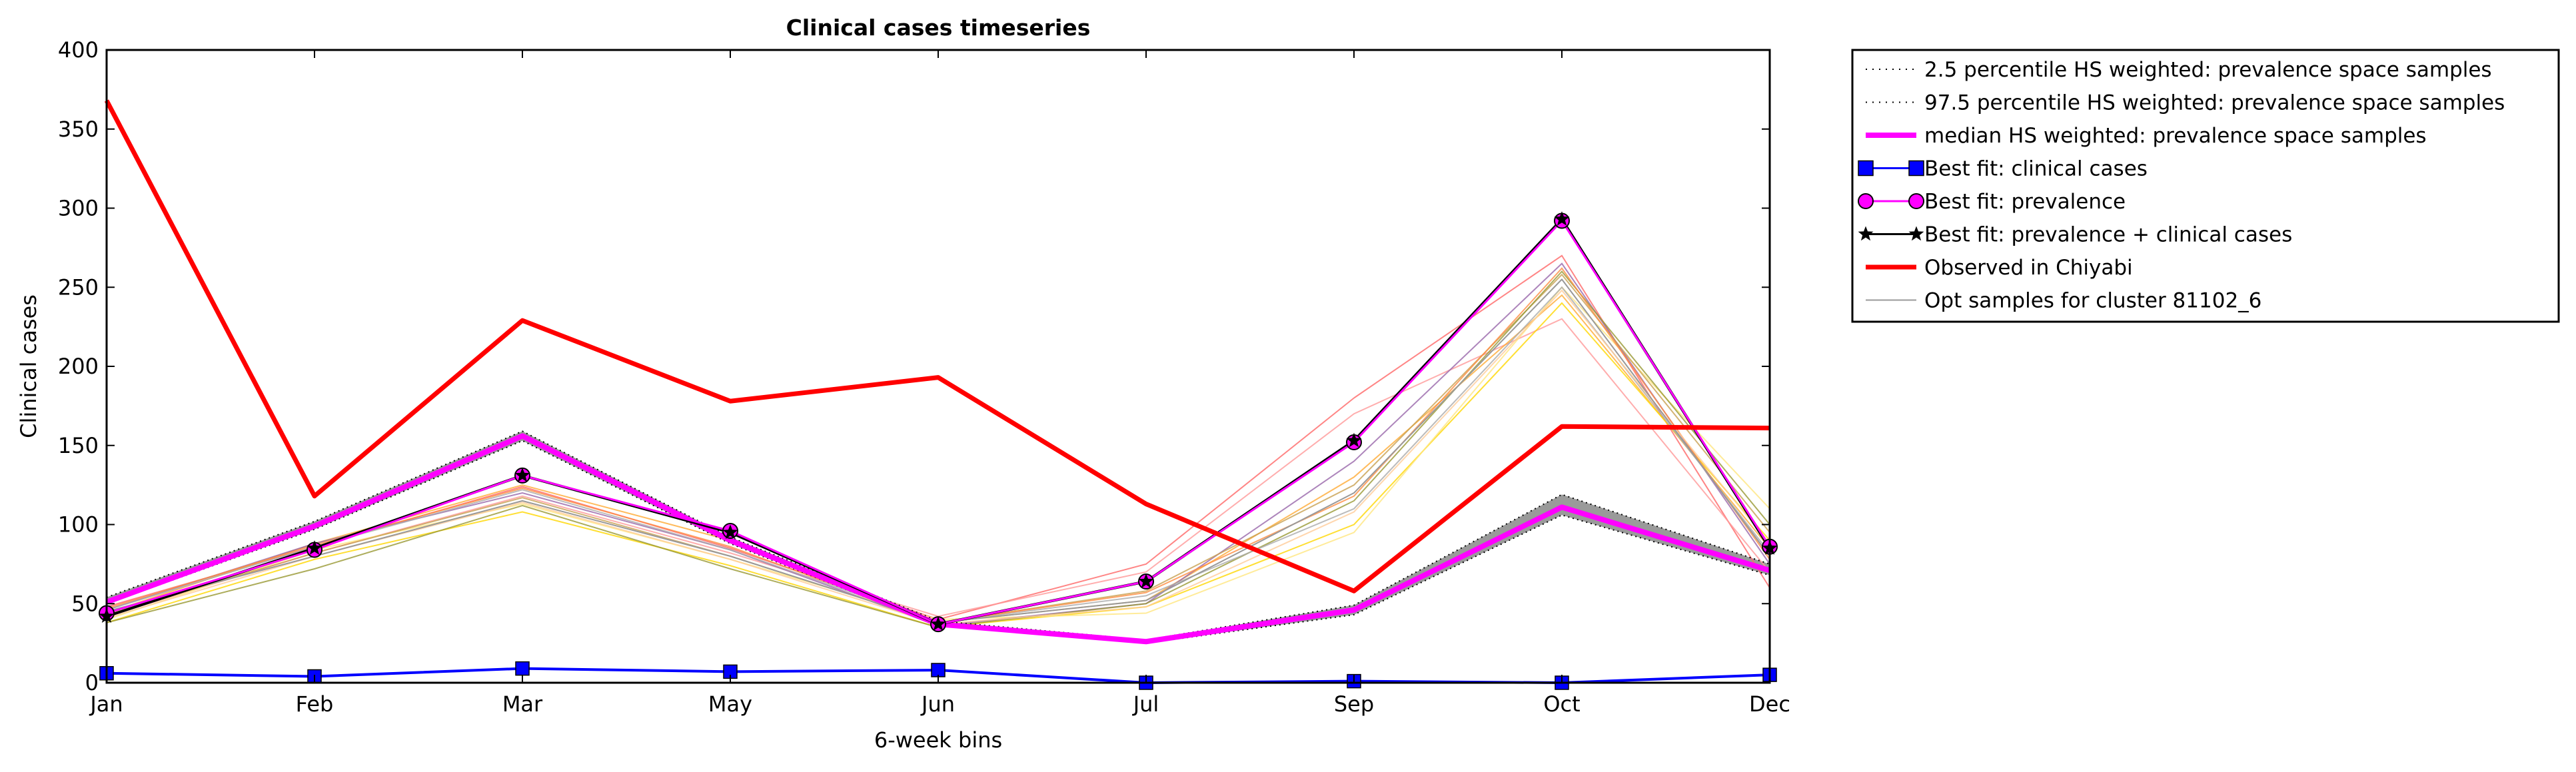 The width and height of the screenshot is (2576, 772). What do you see at coordinates (315, 704) in the screenshot?
I see `x-tick-label: Feb` at bounding box center [315, 704].